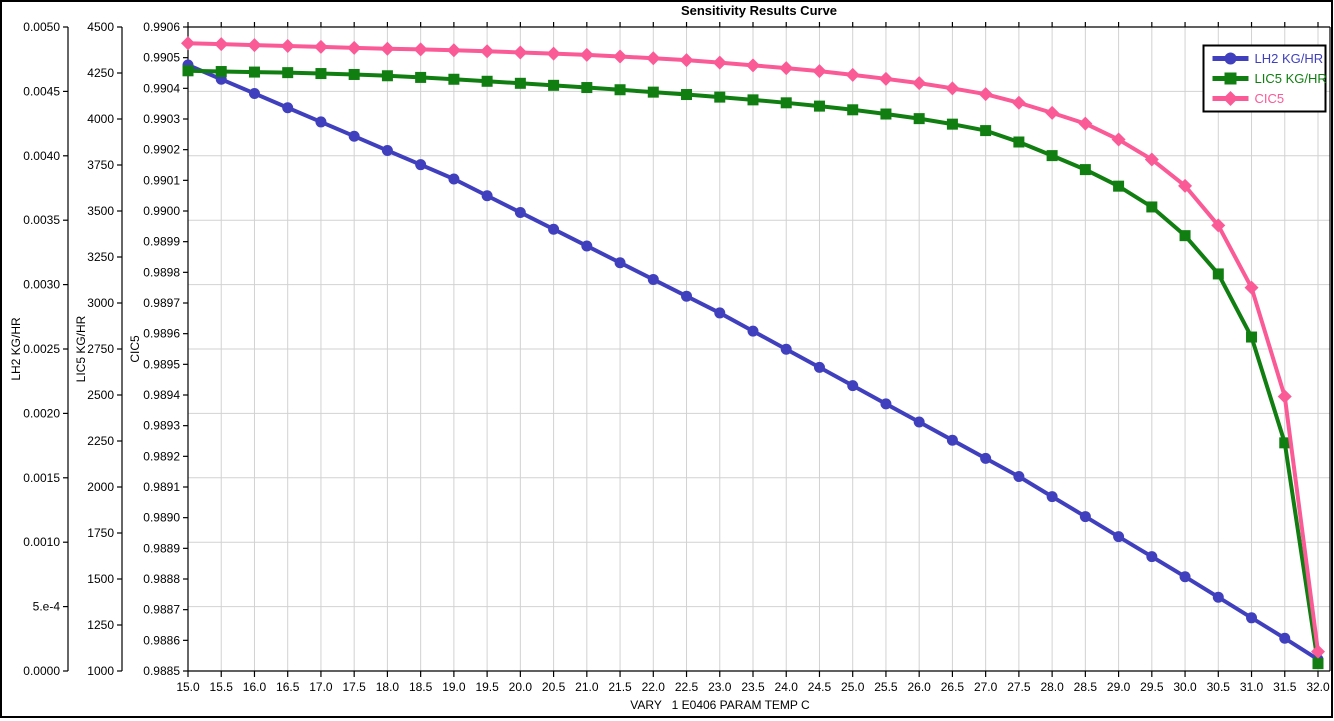 The height and width of the screenshot is (721, 1334). What do you see at coordinates (100, 533) in the screenshot?
I see `y-tick-label: 1750` at bounding box center [100, 533].